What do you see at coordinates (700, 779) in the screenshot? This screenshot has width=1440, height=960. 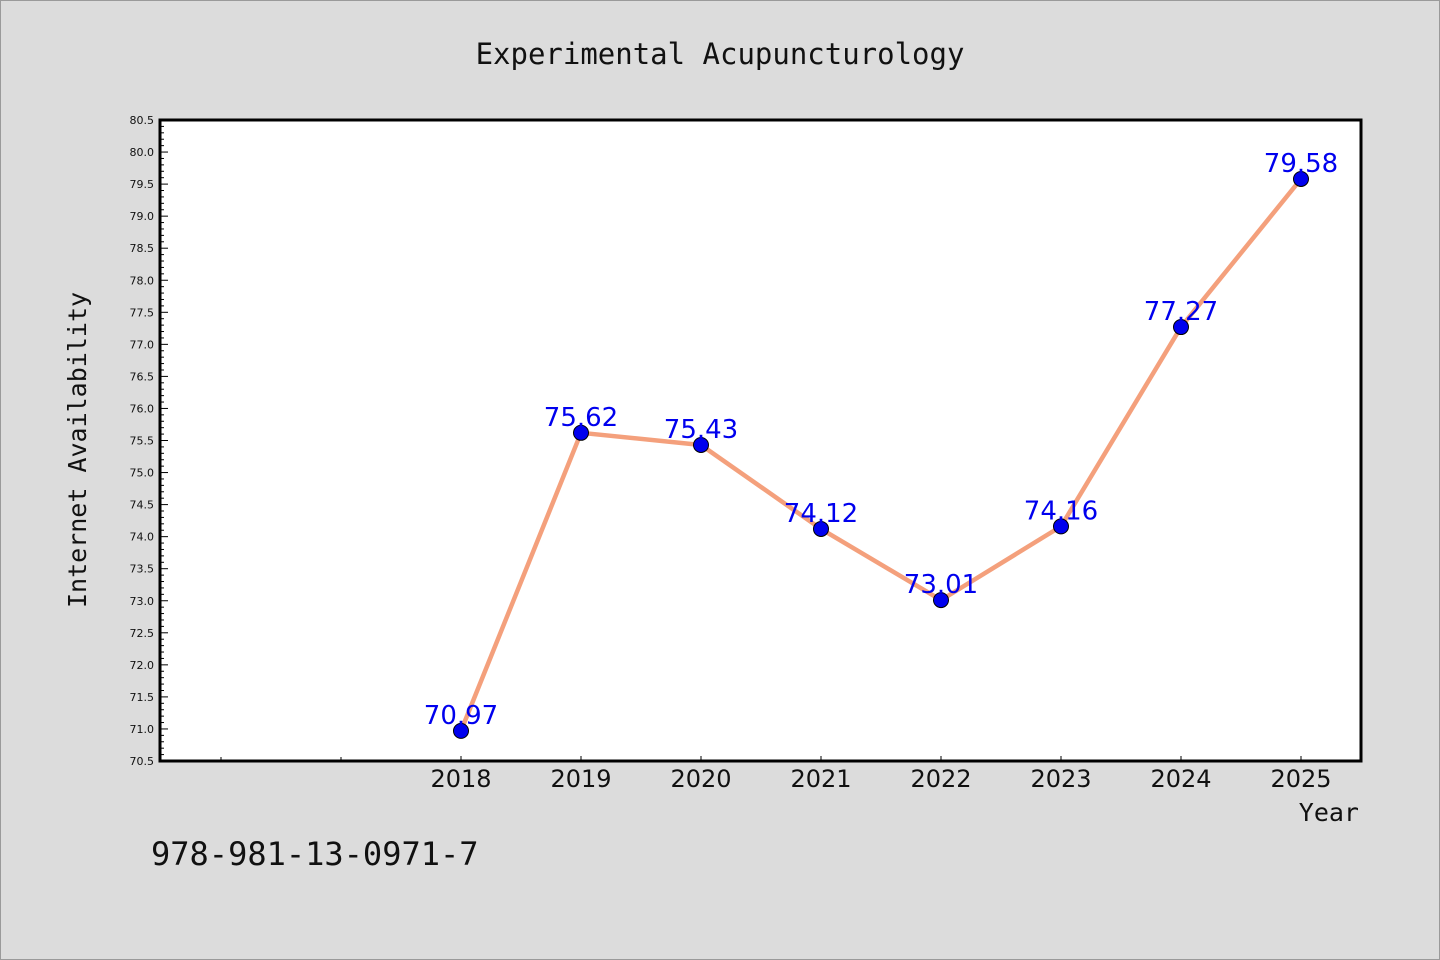 I see `x-tick-label: 2020` at bounding box center [700, 779].